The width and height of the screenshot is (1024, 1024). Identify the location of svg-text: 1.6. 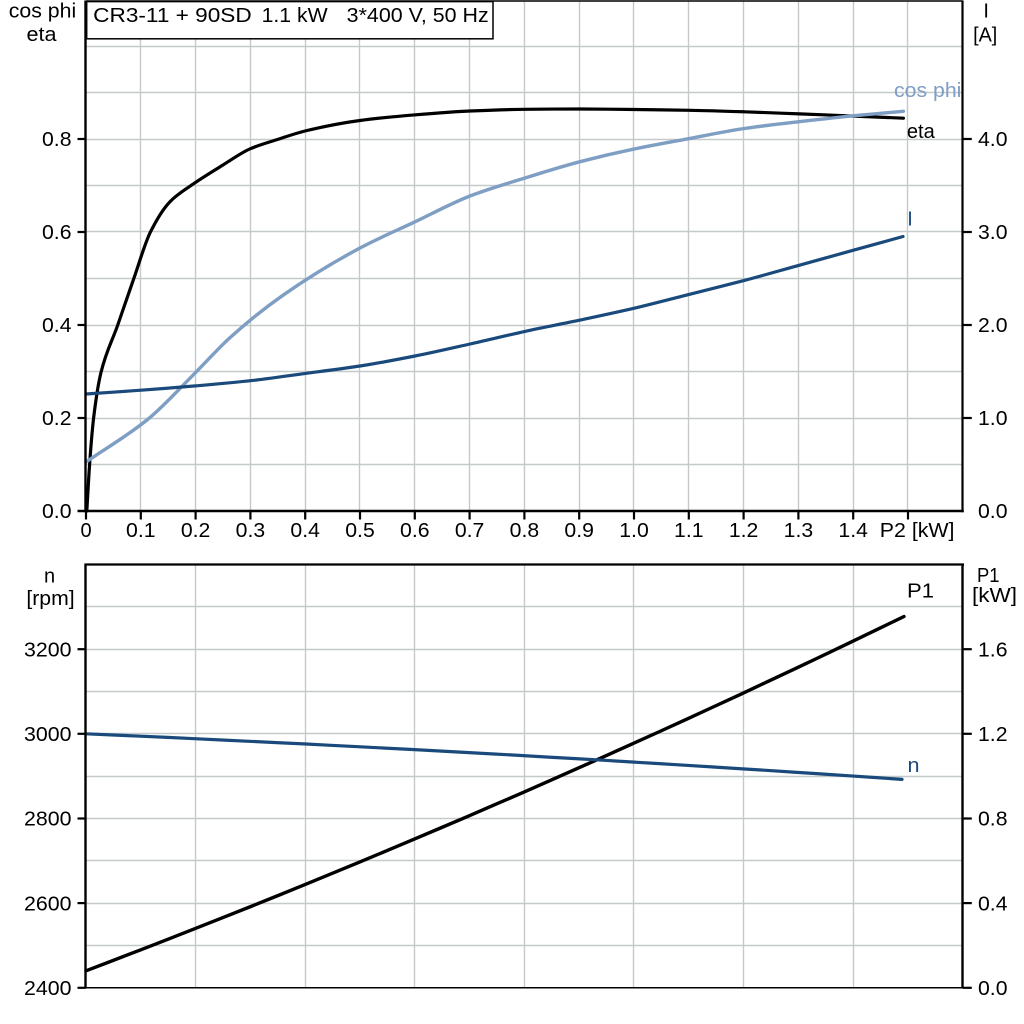
(993, 650).